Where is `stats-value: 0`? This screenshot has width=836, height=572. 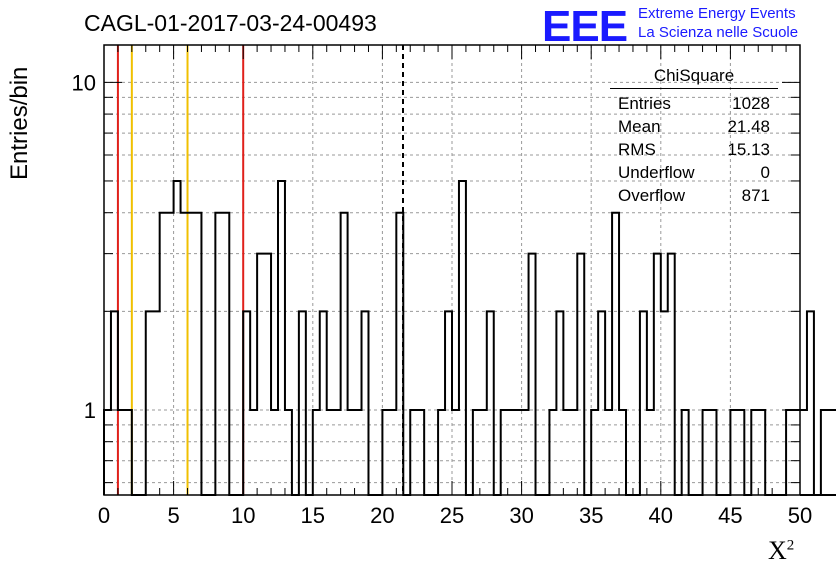 stats-value: 0 is located at coordinates (765, 172).